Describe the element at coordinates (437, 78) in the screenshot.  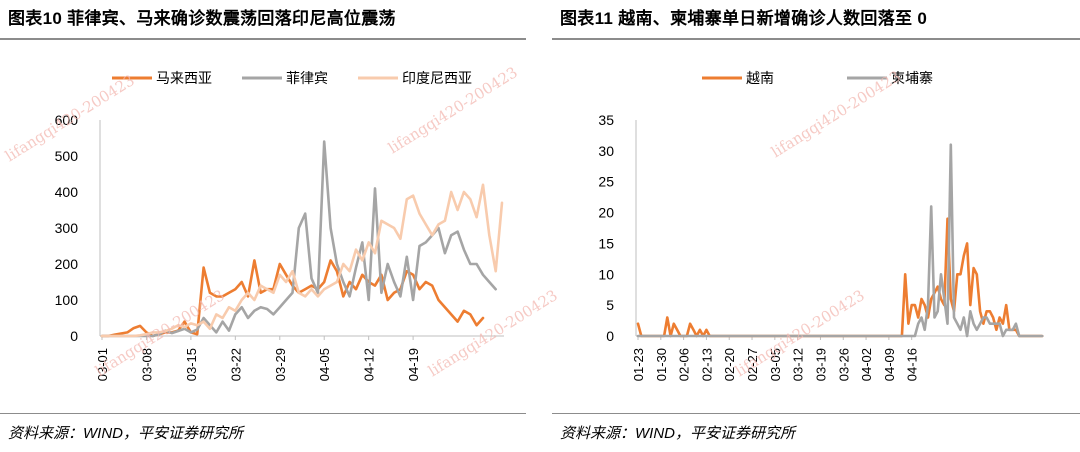
I see `legend-label: 印度尼西亚` at that location.